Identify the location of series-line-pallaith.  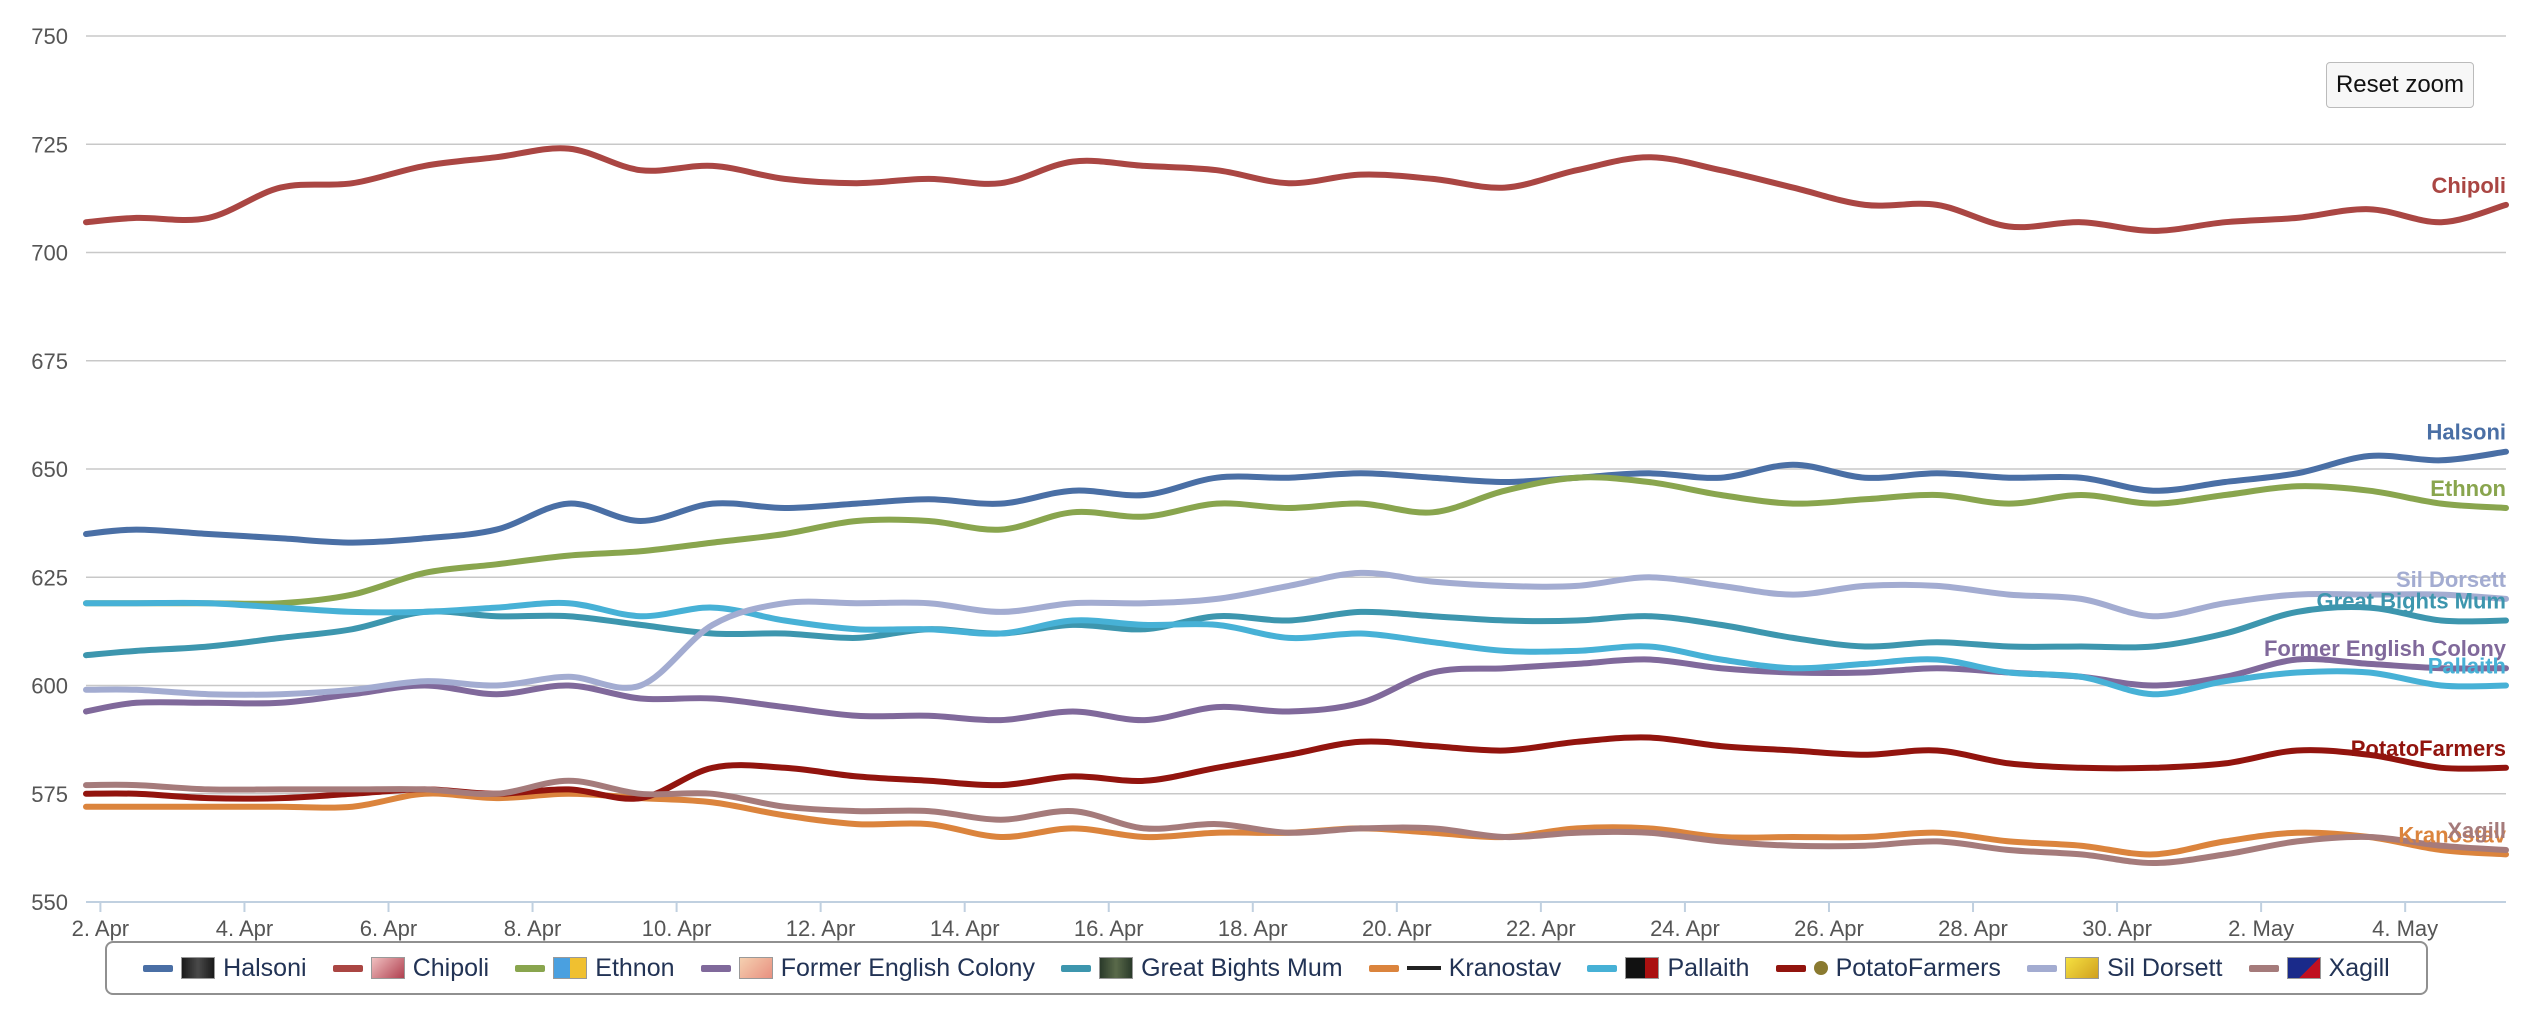
(1296, 648).